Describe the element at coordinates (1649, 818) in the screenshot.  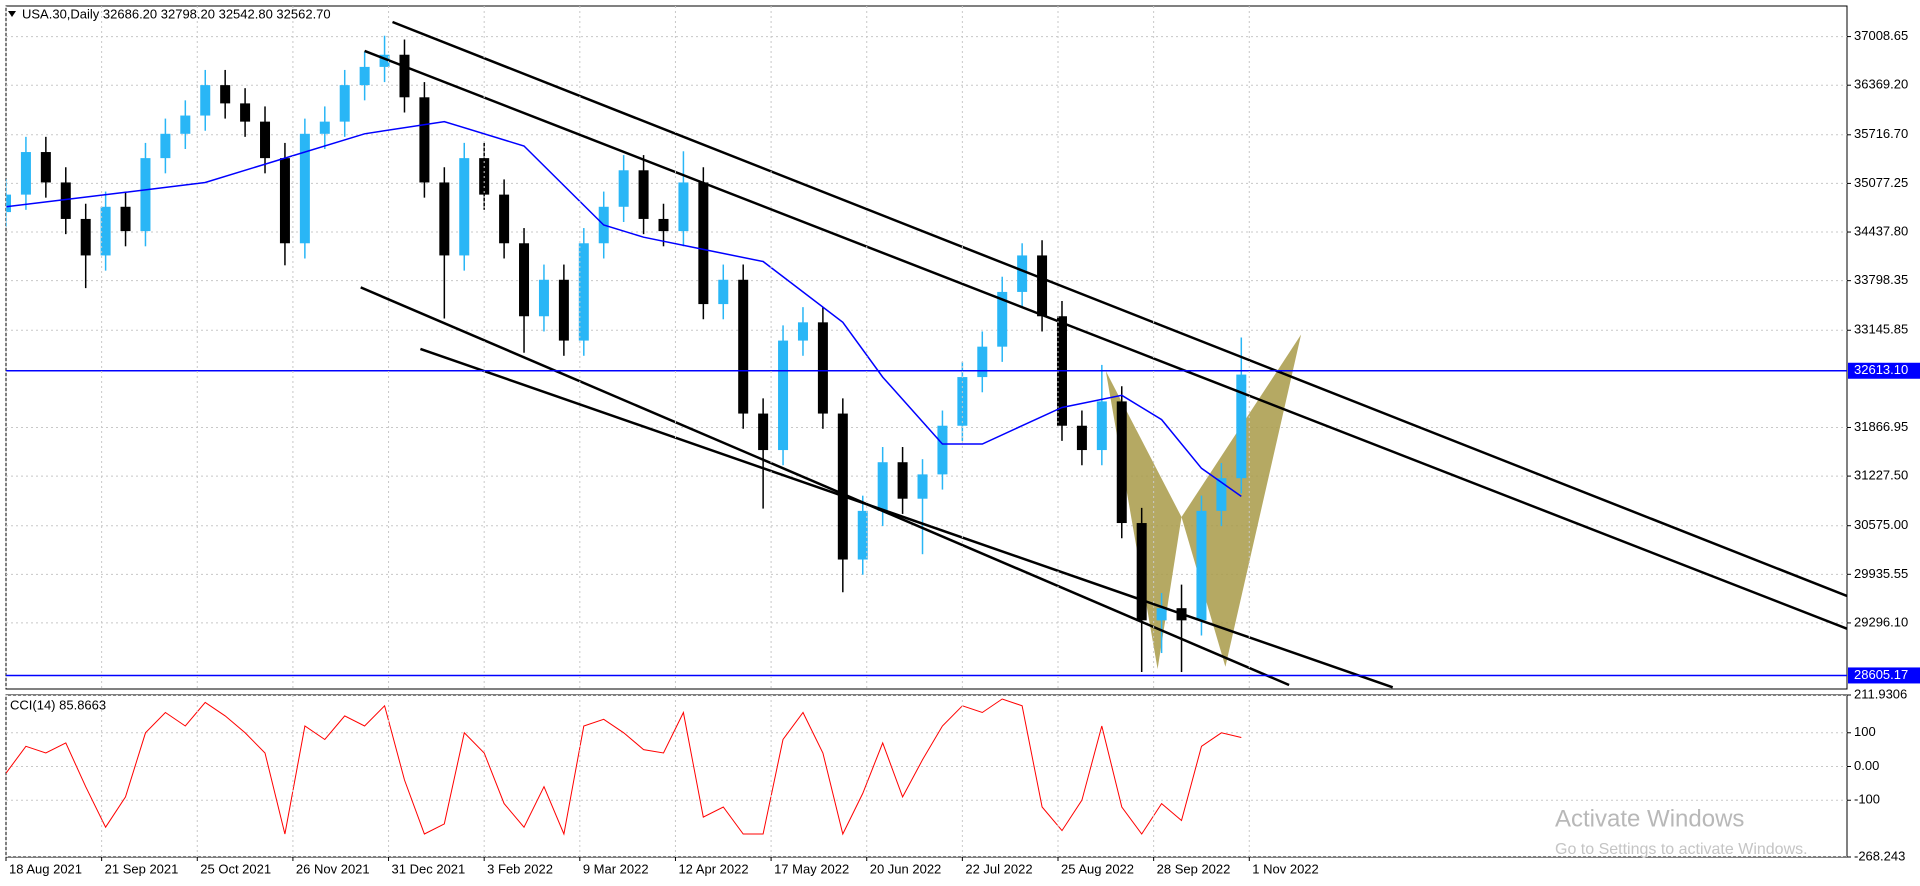
I see `watermark-title: Activate Windows` at that location.